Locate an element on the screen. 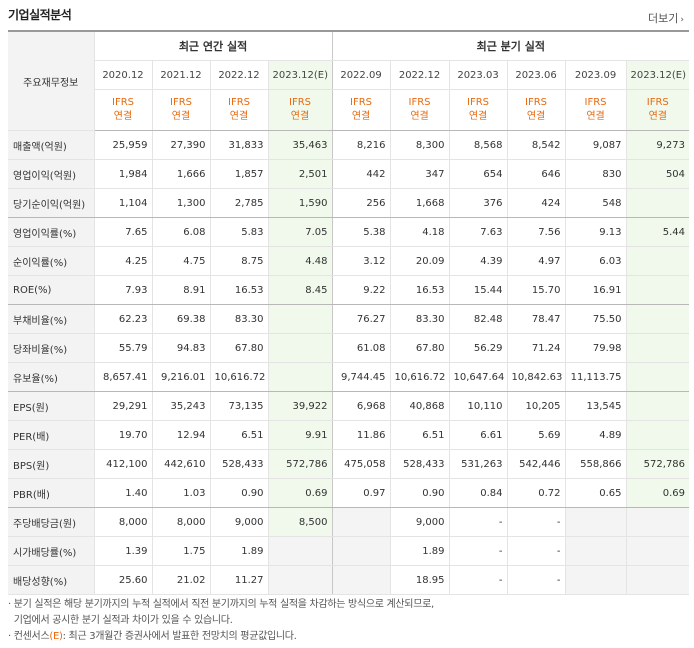 Image resolution: width=694 pixels, height=648 pixels. more-link: 더보기 › is located at coordinates (666, 18).